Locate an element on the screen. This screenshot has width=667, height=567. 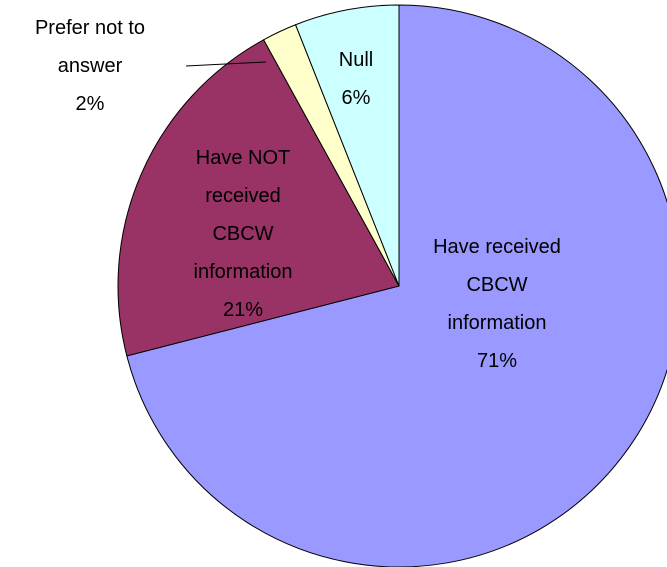
value-label: 71% is located at coordinates (497, 361).